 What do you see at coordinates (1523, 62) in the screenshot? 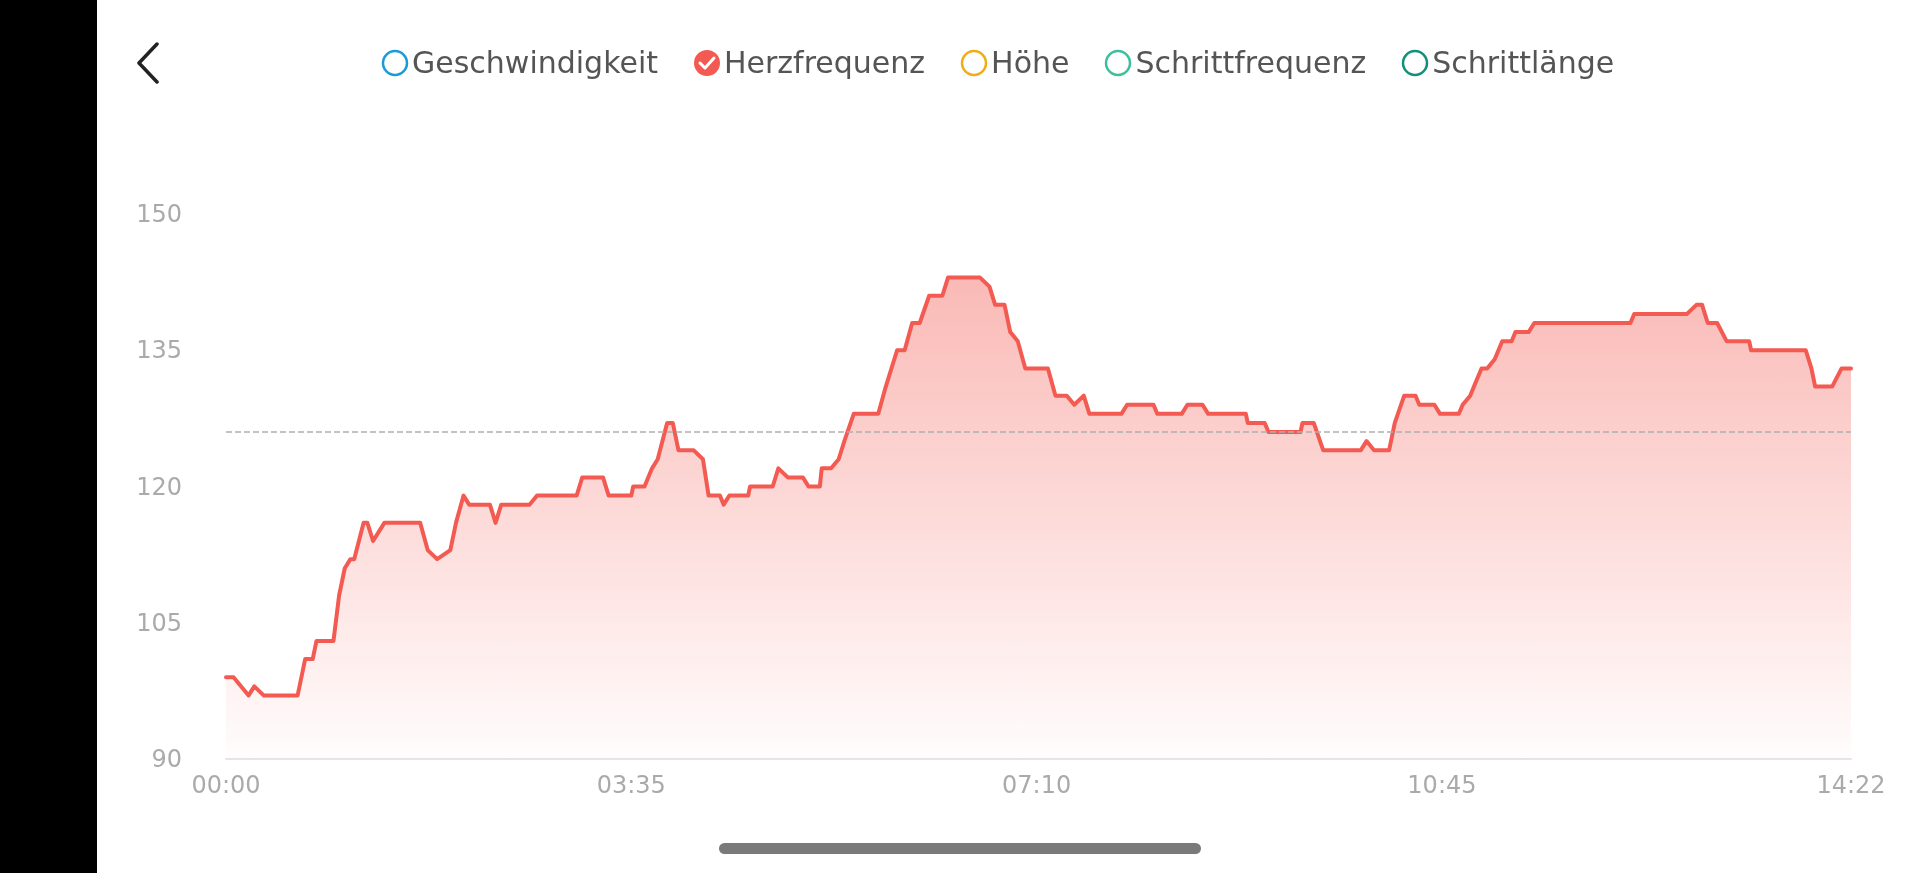
I see `legend-label: Schrittlänge` at bounding box center [1523, 62].